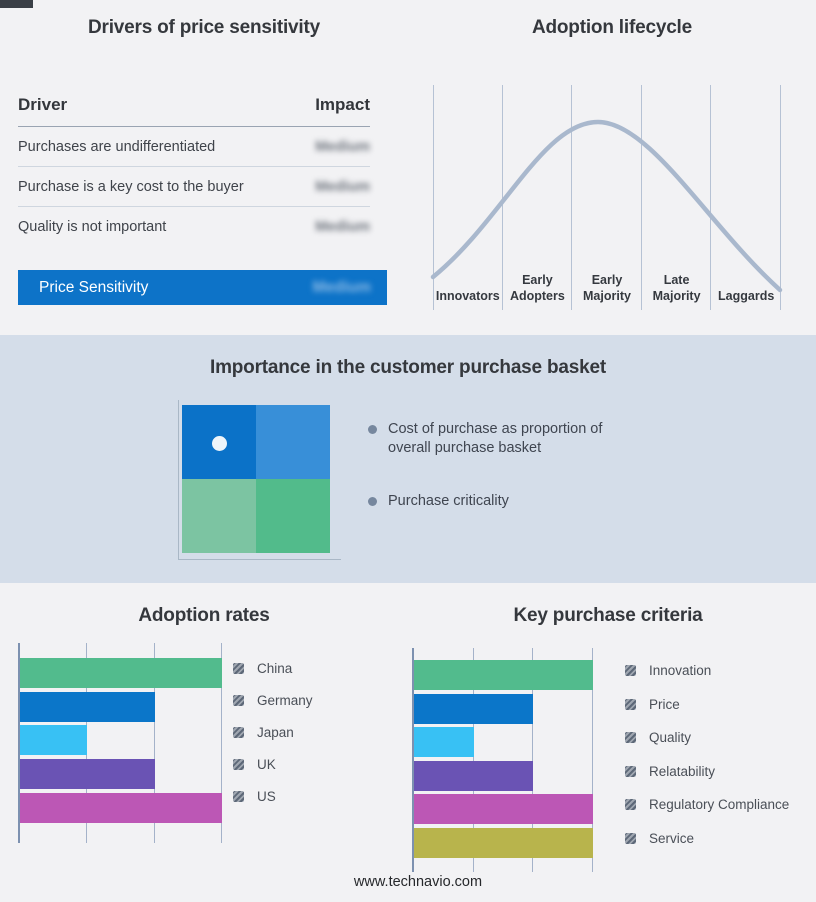 Image resolution: width=816 pixels, height=902 pixels. I want to click on lifecycle-chart, so click(606, 197).